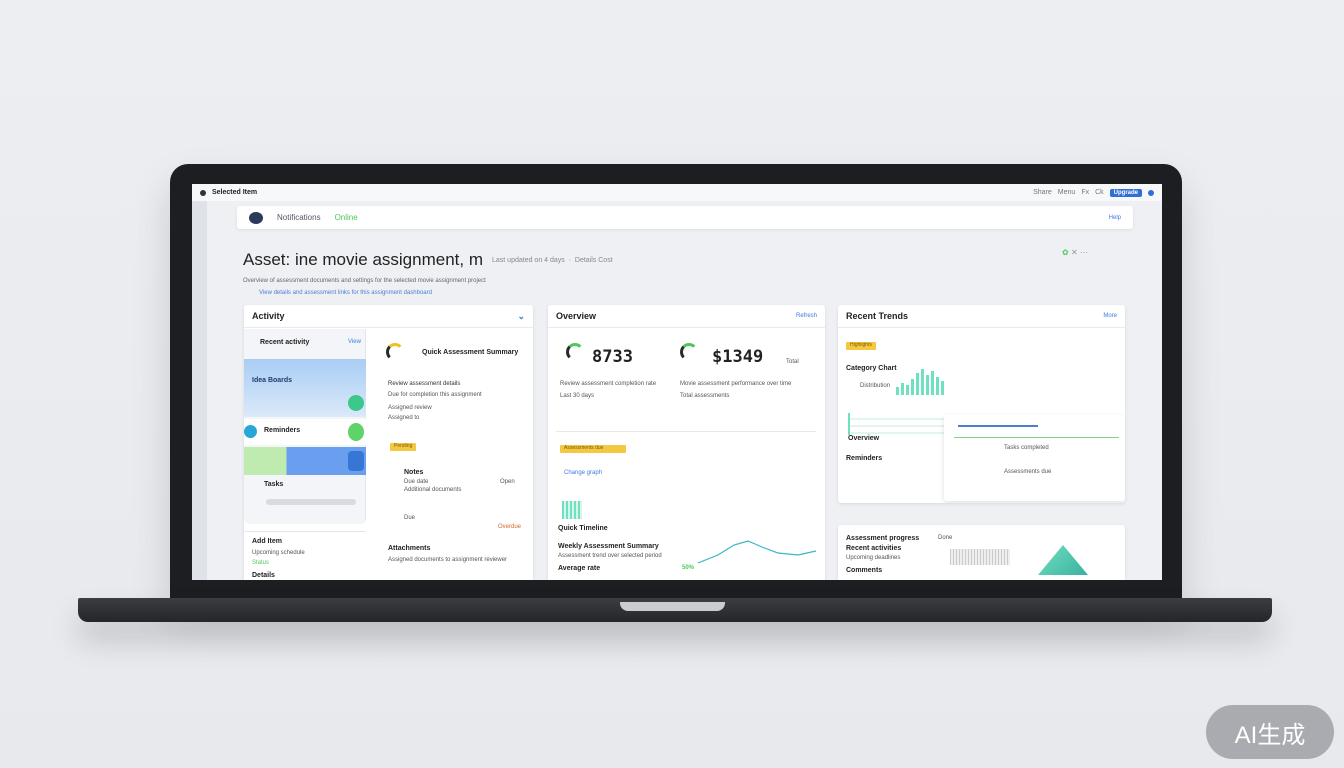  What do you see at coordinates (203, 192) in the screenshot?
I see `window-control-icon` at bounding box center [203, 192].